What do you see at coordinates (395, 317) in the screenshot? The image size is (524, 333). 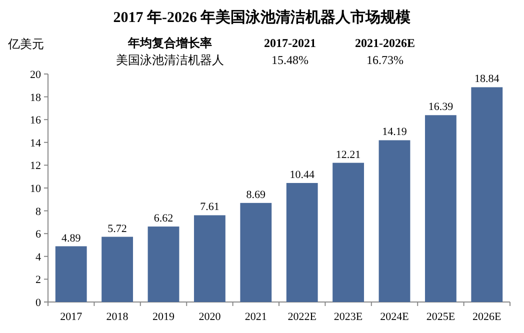 I see `x-tick-label: 2024E` at bounding box center [395, 317].